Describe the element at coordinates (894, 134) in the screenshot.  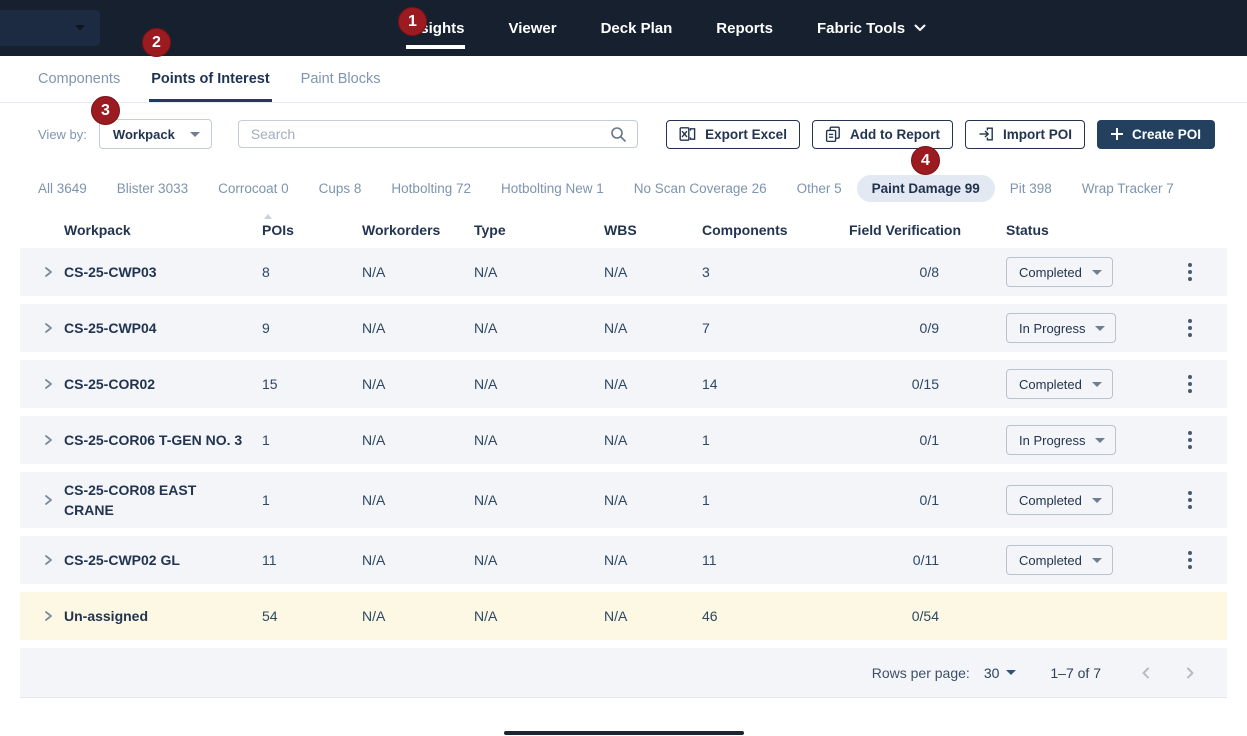
I see `button-label: Add to Report` at that location.